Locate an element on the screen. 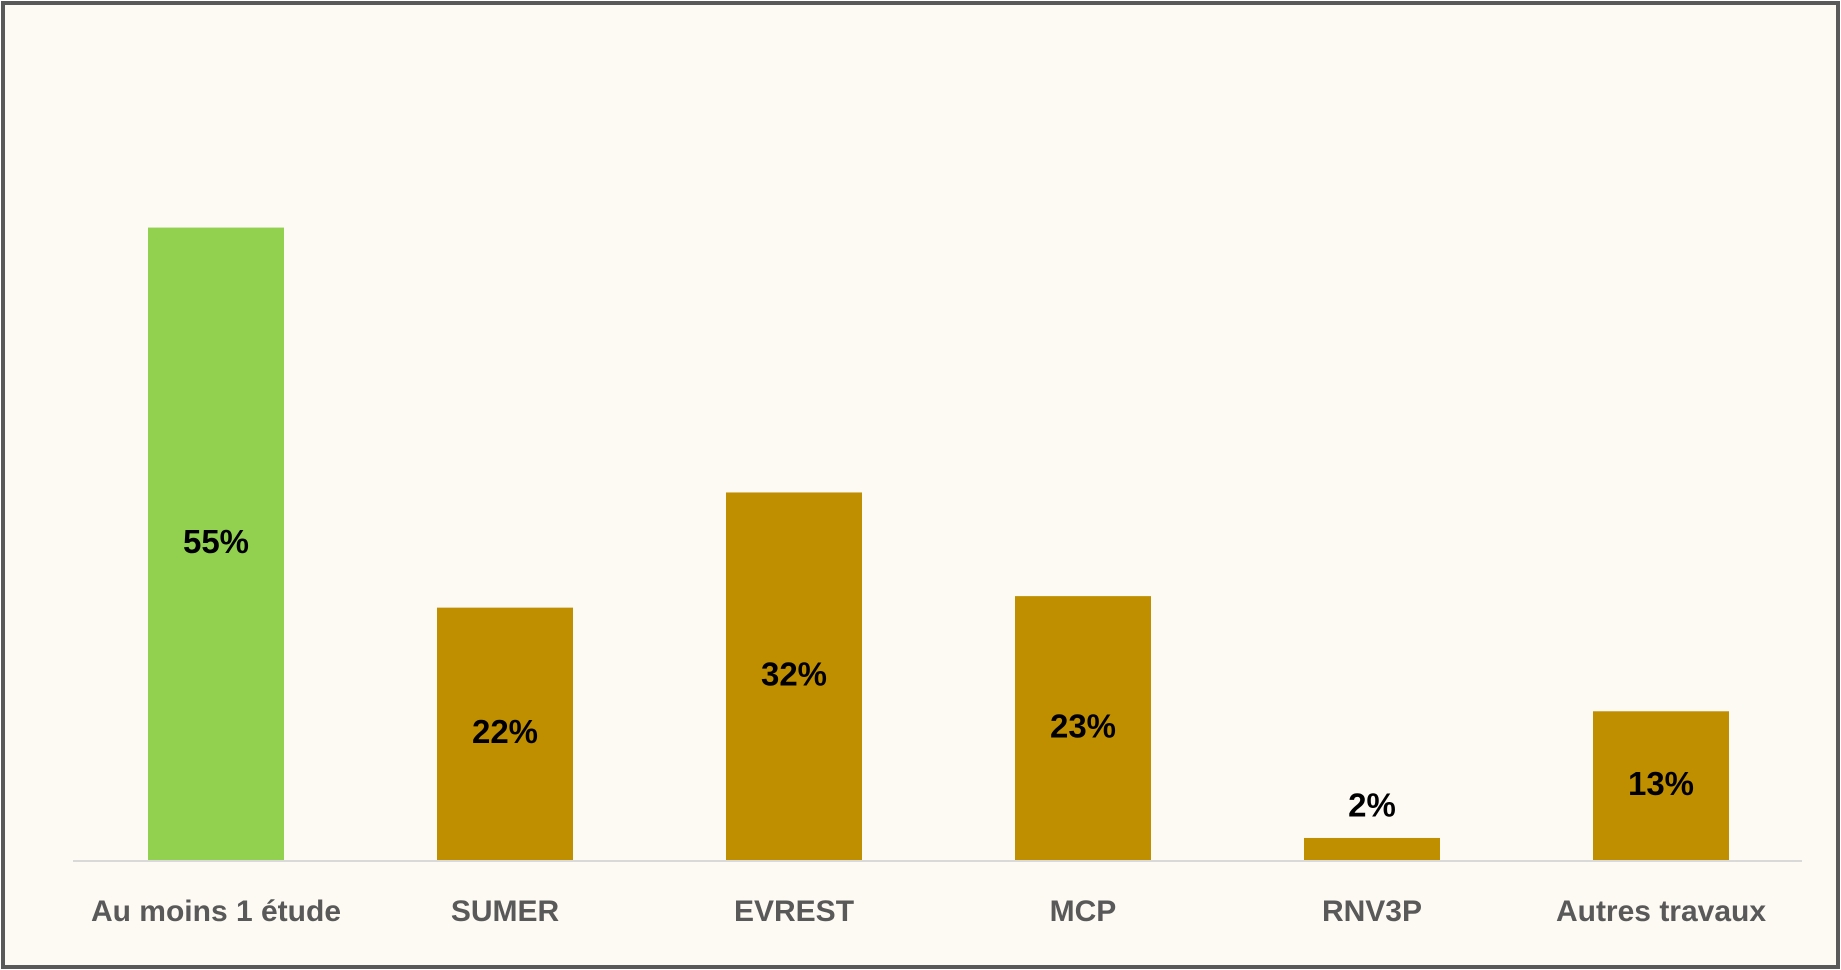 The width and height of the screenshot is (1841, 970). x-tick-label: Au moins 1 étude is located at coordinates (216, 911).